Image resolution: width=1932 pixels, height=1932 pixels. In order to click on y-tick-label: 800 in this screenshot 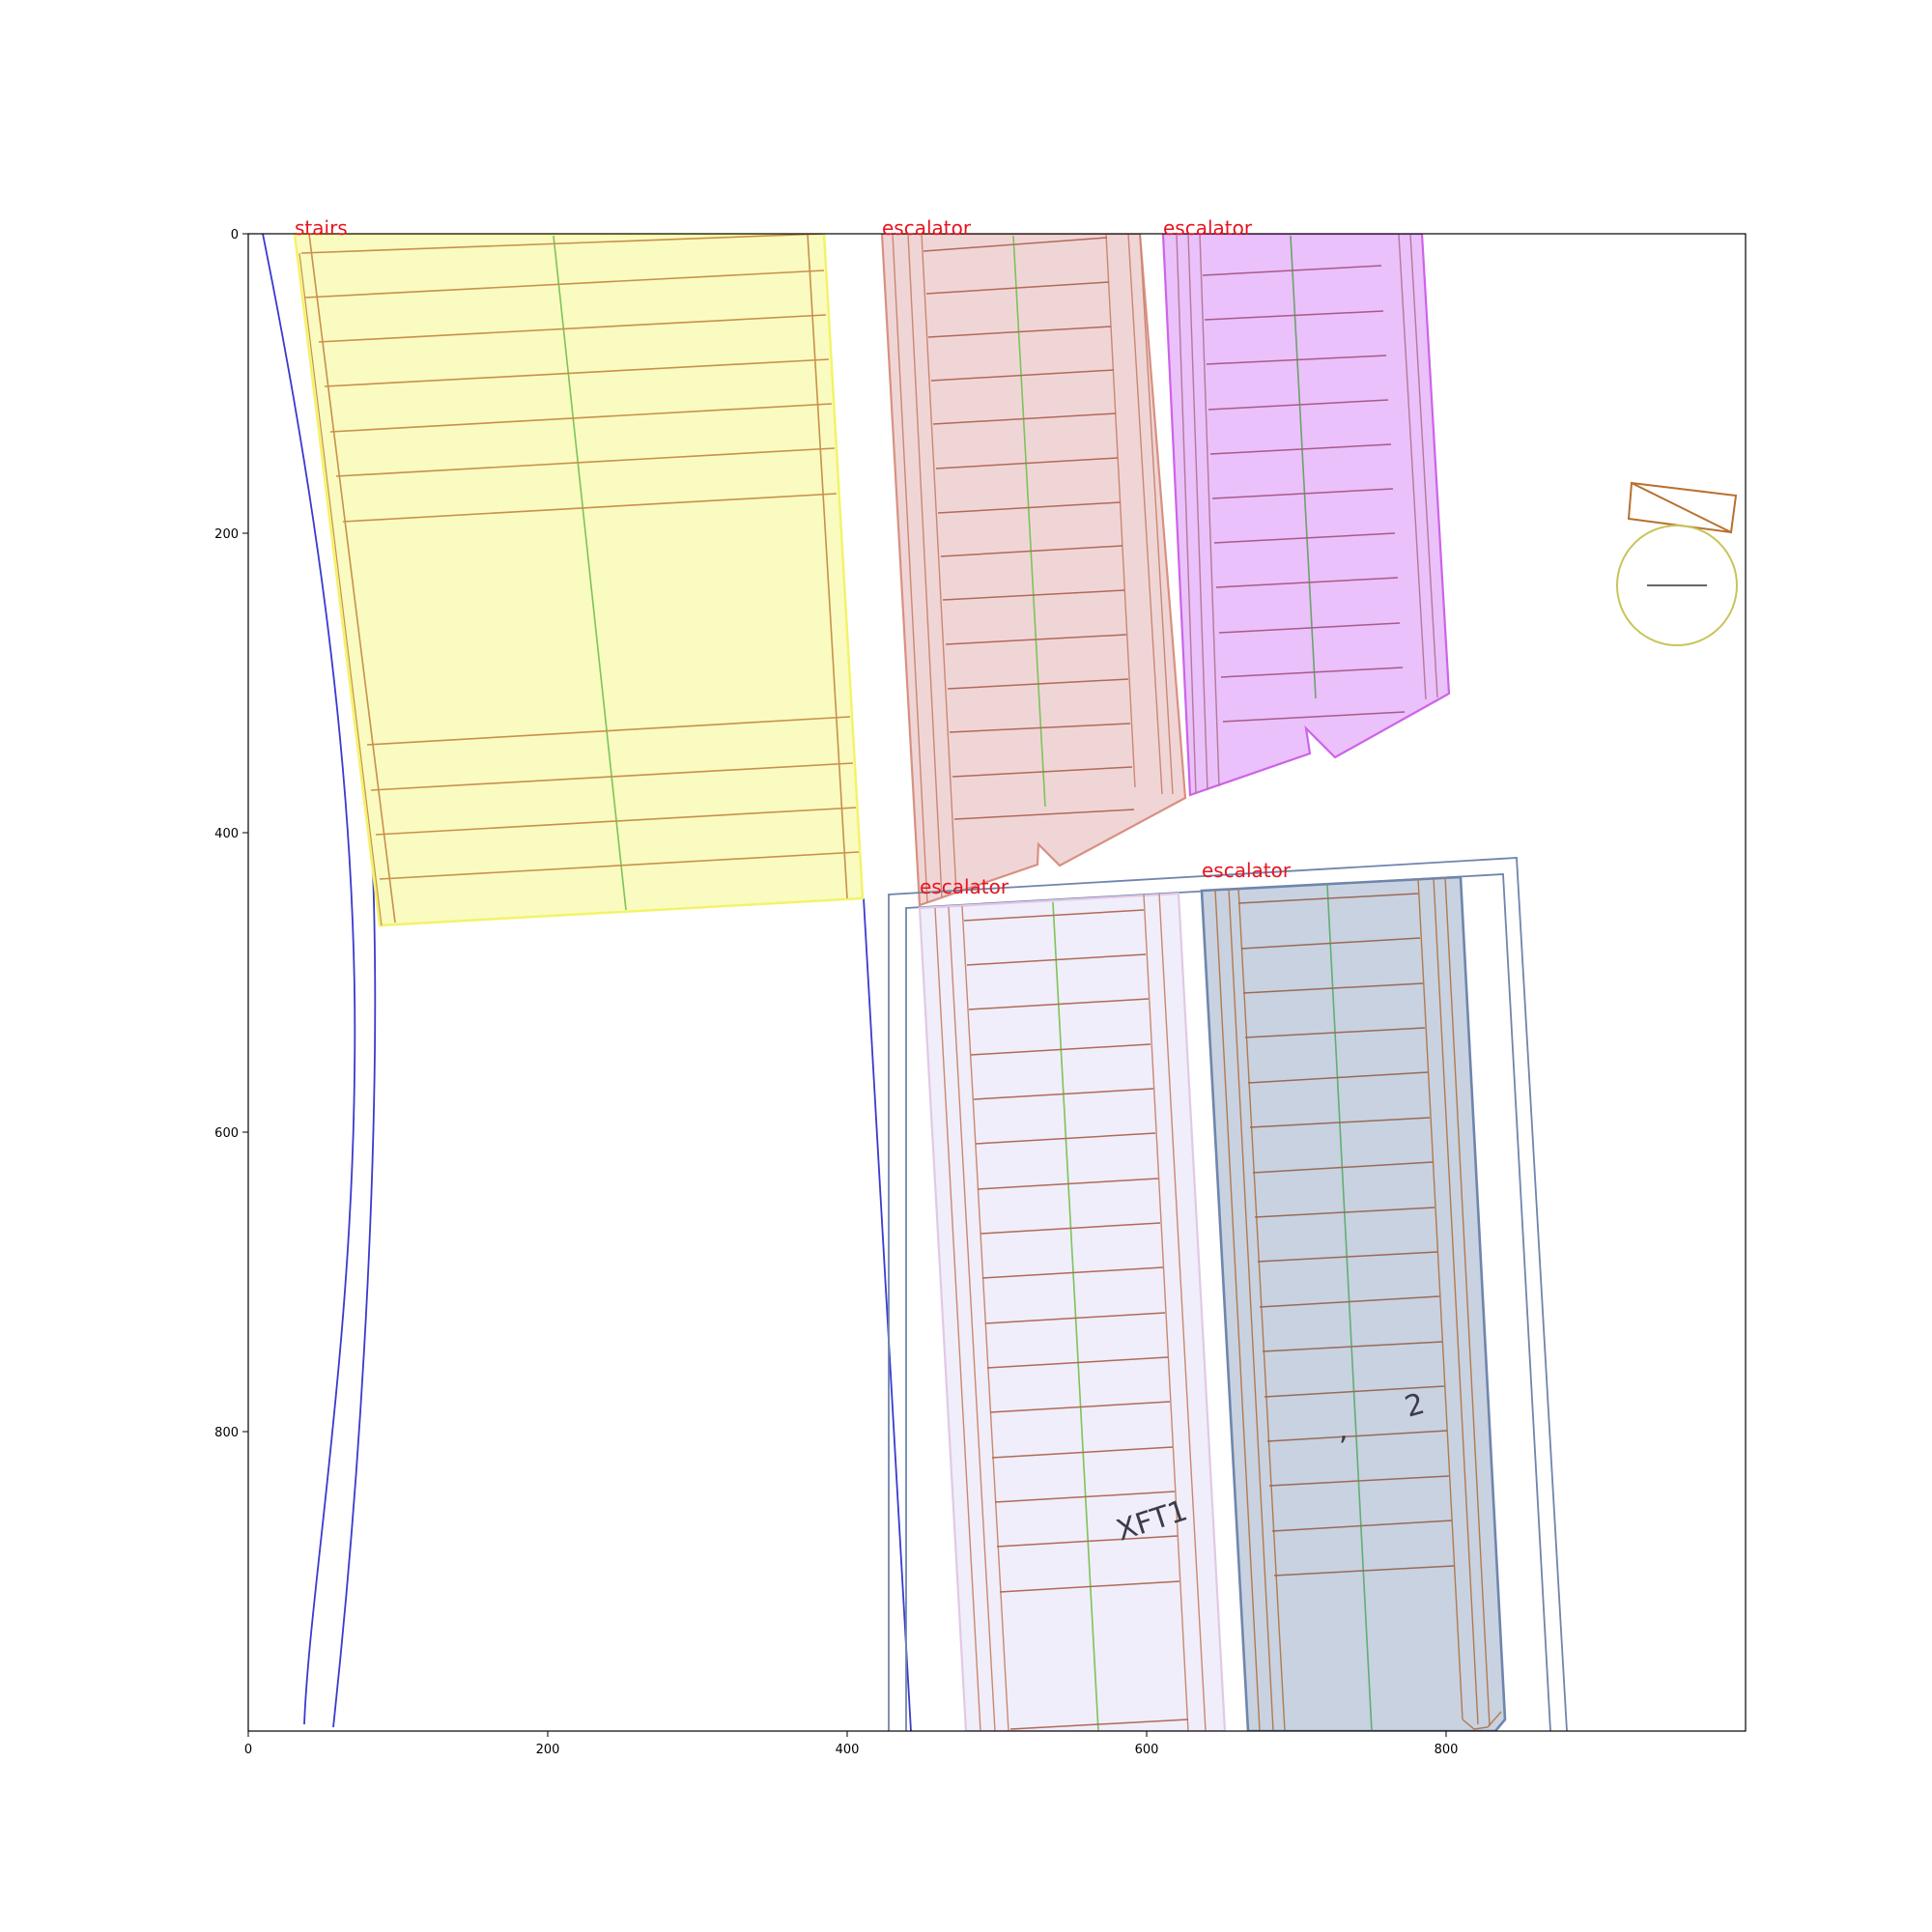, I will do `click(226, 1433)`.